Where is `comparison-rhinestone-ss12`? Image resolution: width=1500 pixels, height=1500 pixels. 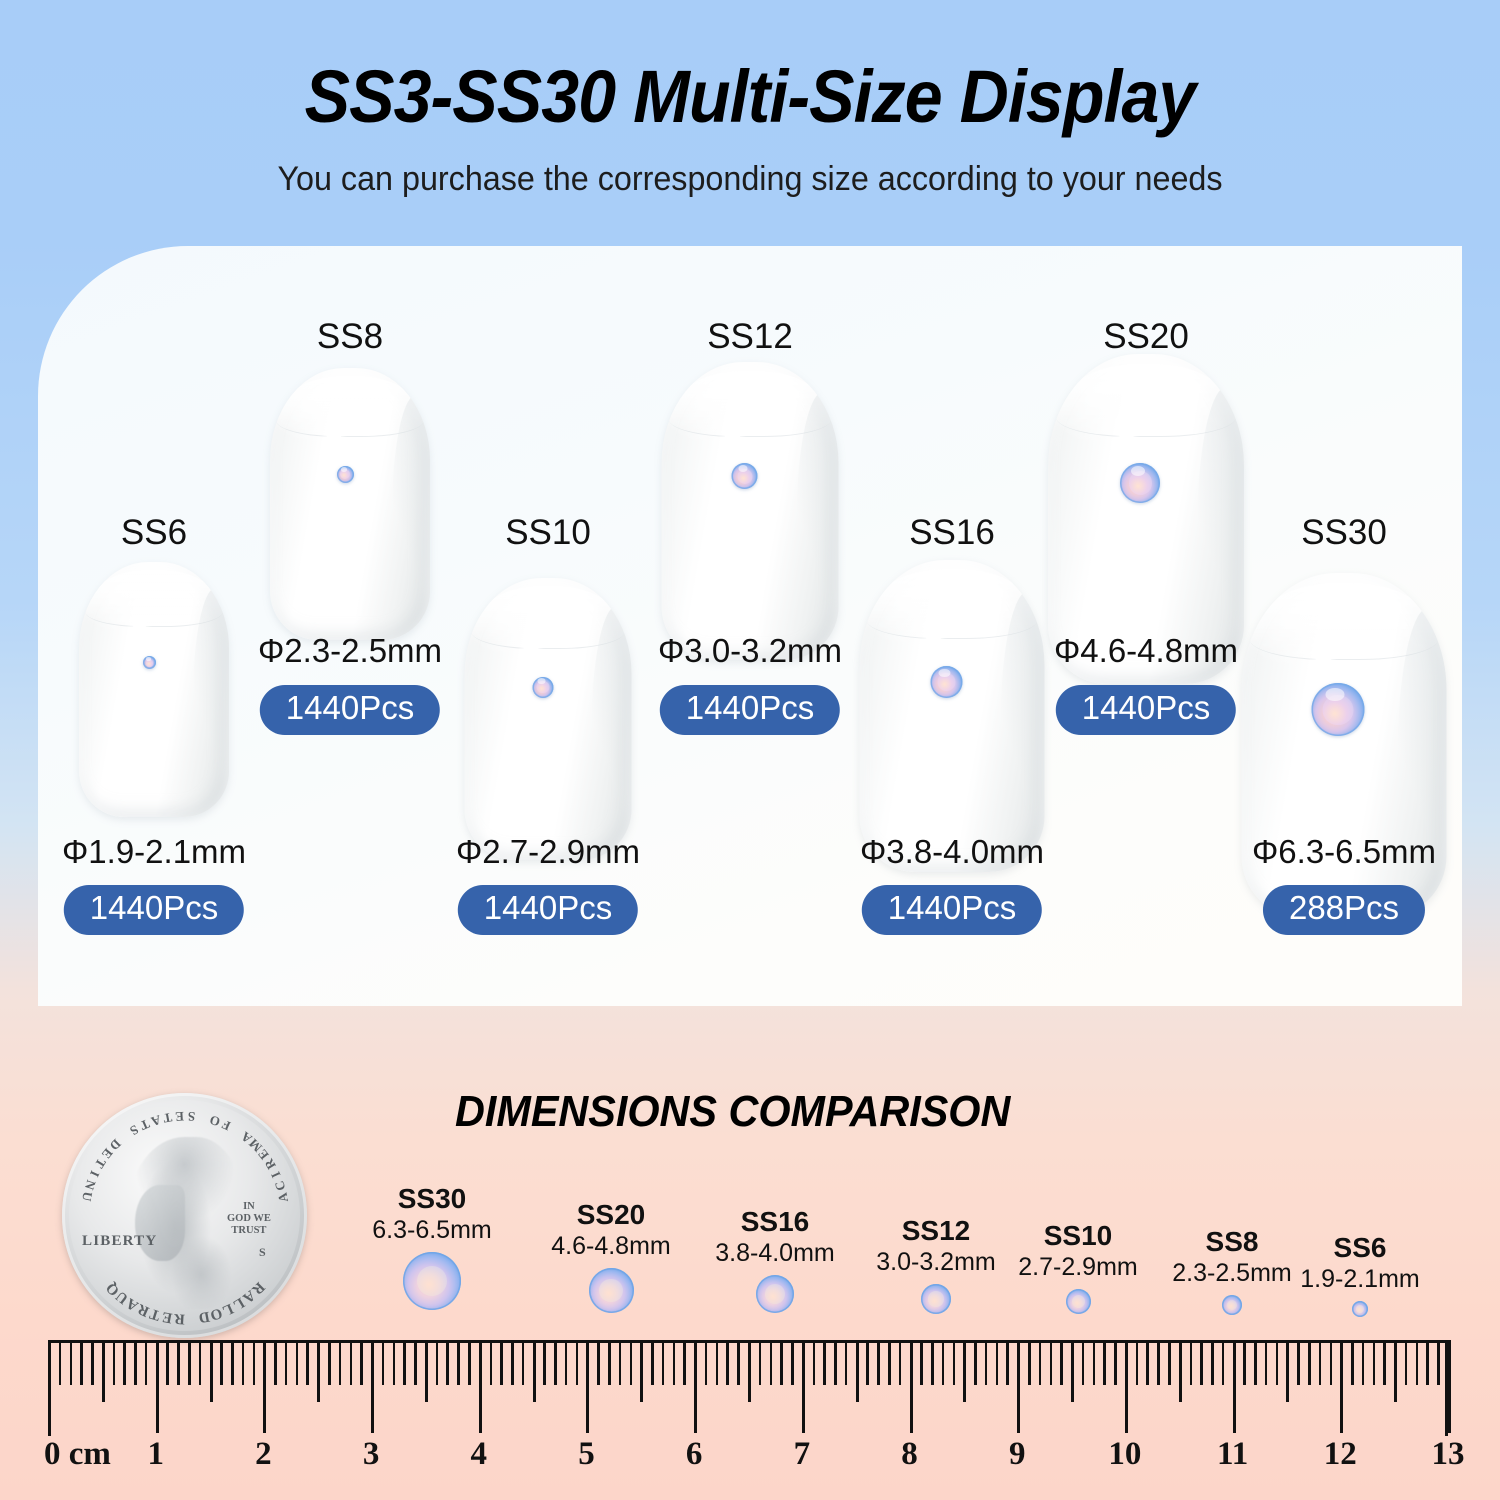 comparison-rhinestone-ss12 is located at coordinates (936, 1299).